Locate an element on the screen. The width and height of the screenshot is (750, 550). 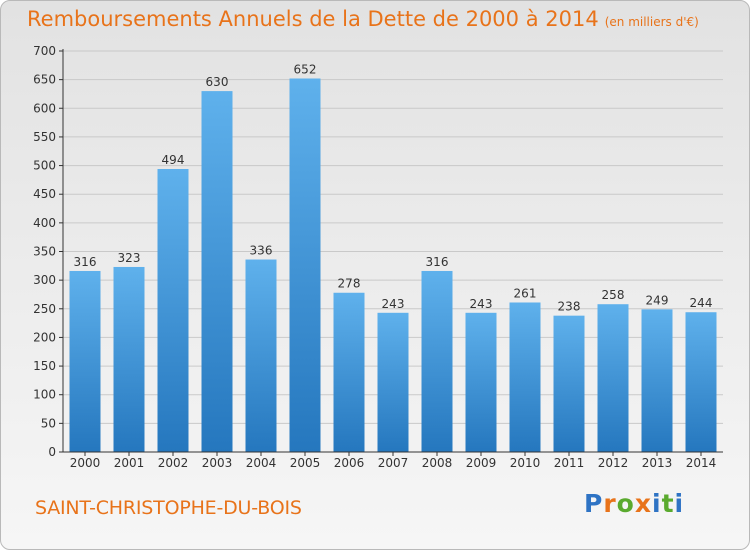
data-label: 258 is located at coordinates (613, 295).